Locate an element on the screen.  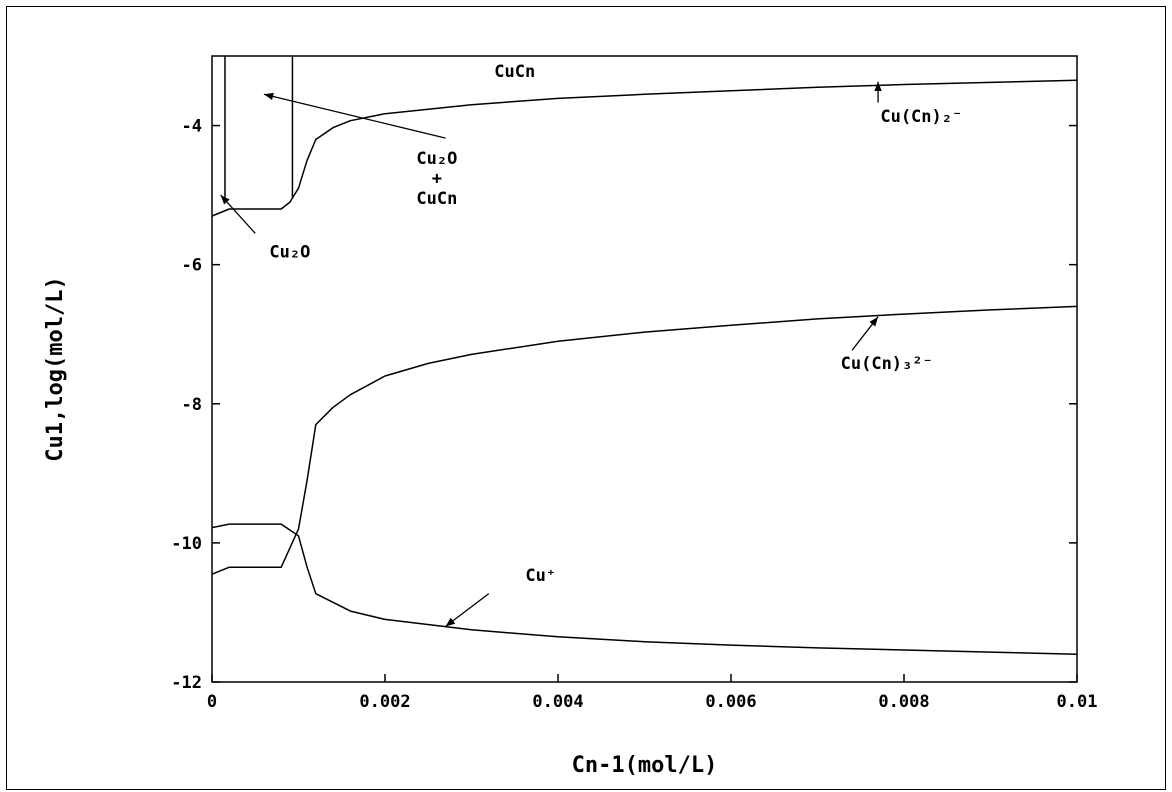
boundary-lines is located at coordinates (259, 127).